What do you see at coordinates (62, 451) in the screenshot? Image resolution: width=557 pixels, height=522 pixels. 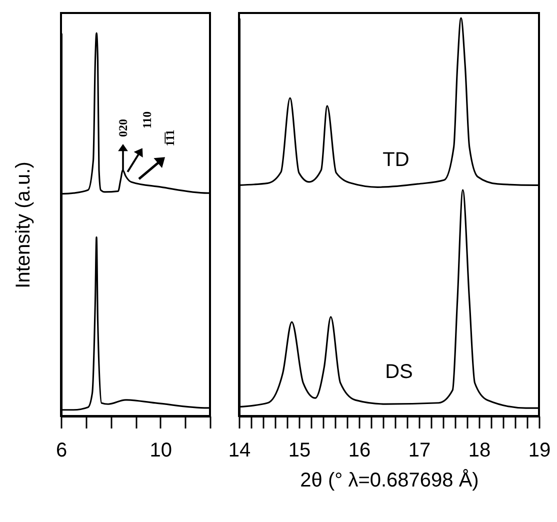 I see `x-tick-label: 6` at bounding box center [62, 451].